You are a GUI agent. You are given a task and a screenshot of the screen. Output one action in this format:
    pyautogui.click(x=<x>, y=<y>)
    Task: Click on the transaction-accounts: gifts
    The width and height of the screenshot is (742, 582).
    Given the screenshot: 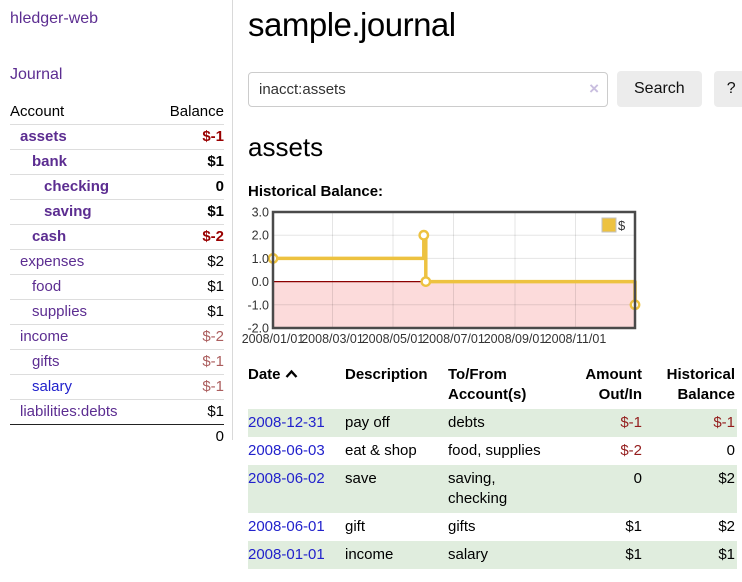 What is the action you would take?
    pyautogui.click(x=462, y=526)
    